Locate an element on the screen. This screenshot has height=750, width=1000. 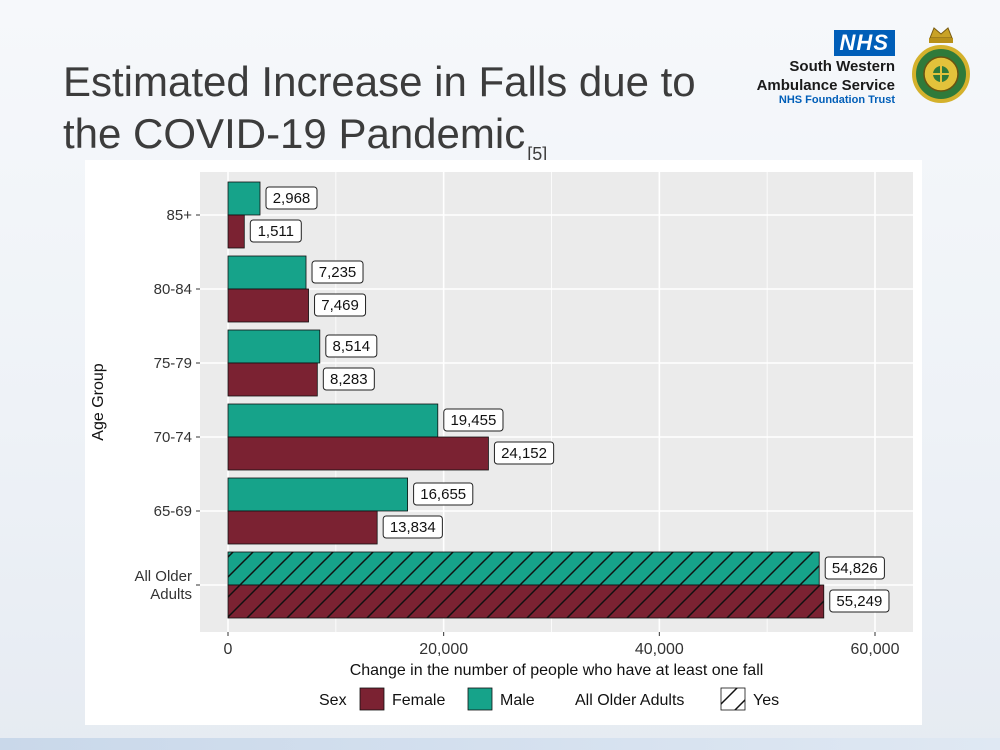
female-value-label: 7,469 is located at coordinates (340, 305).